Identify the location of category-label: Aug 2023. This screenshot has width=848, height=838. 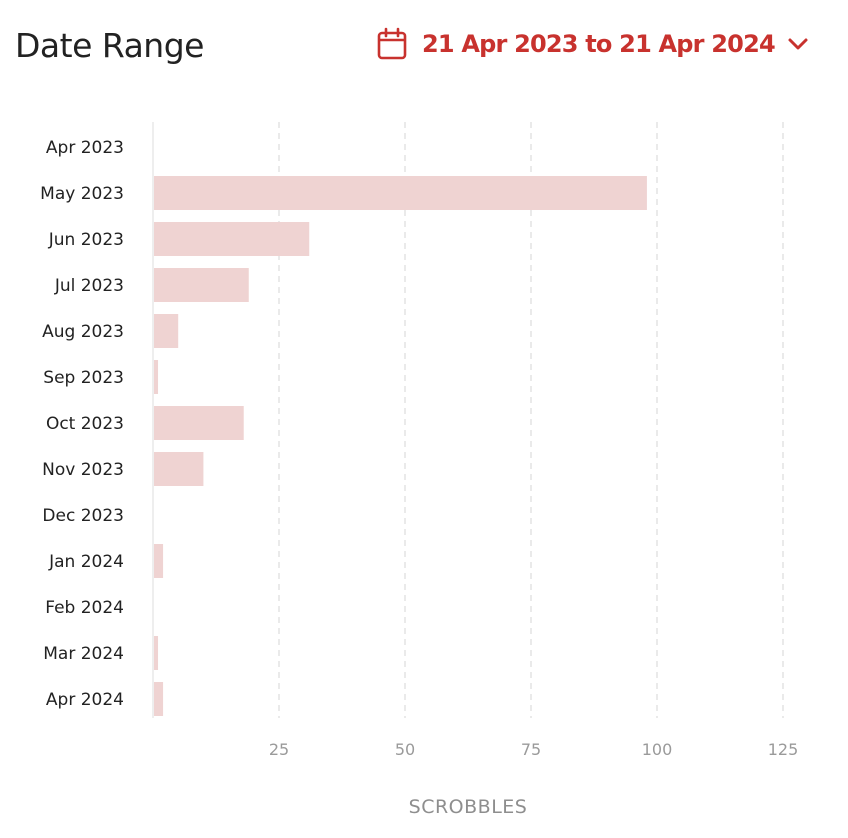
(83, 332).